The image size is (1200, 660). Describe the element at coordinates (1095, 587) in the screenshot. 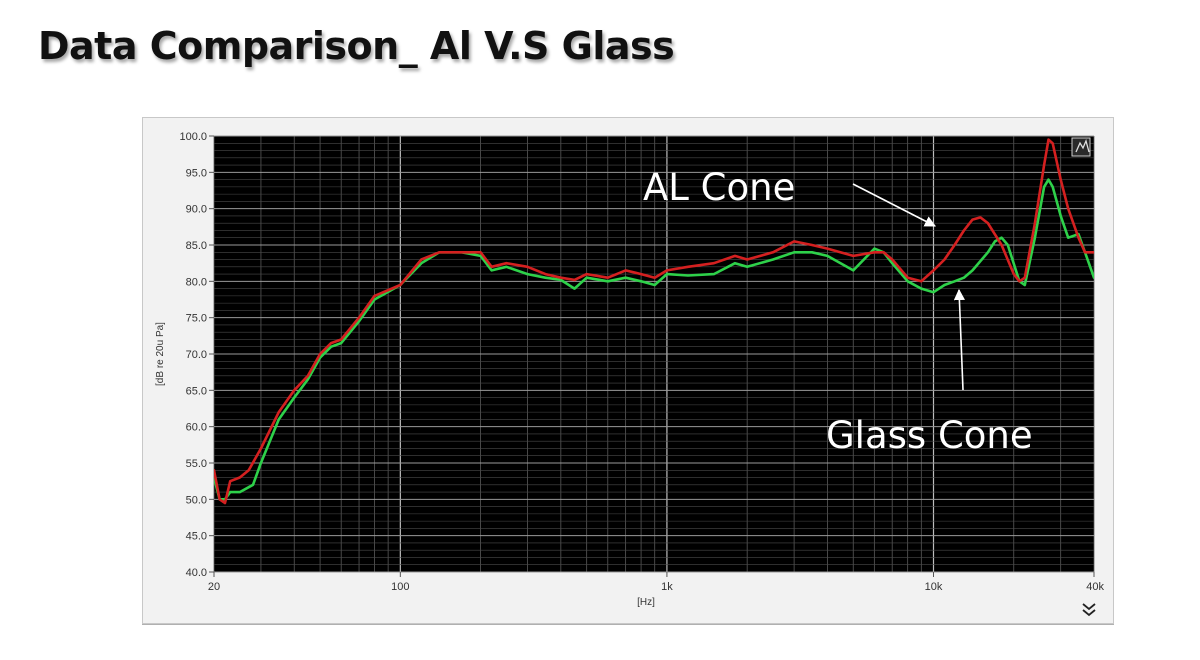

I see `x-tick-label: 40k` at that location.